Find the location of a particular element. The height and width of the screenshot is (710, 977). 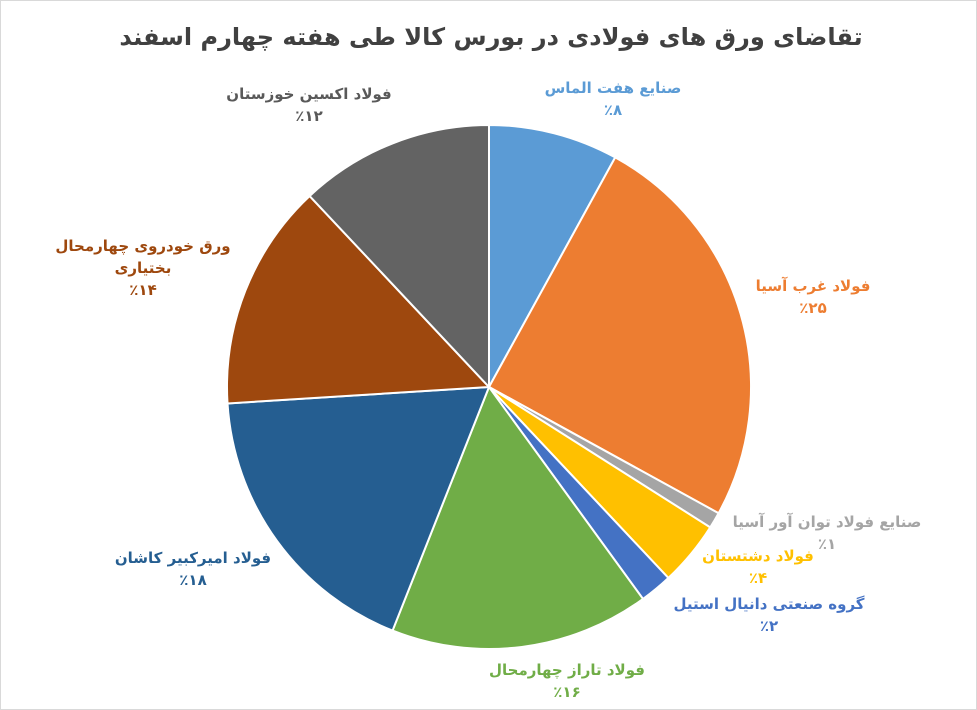

slice-label-1: صنایع هفت الماس ٪۸ is located at coordinates (613, 99).